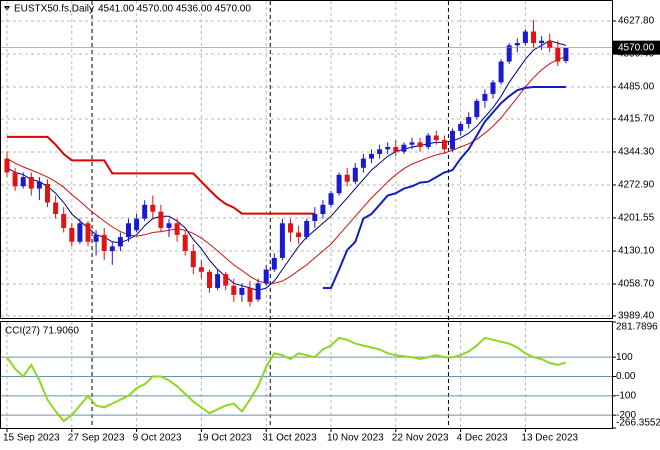 The image size is (660, 450). Describe the element at coordinates (420, 438) in the screenshot. I see `x-tick-label: 22 Nov 2023` at that location.